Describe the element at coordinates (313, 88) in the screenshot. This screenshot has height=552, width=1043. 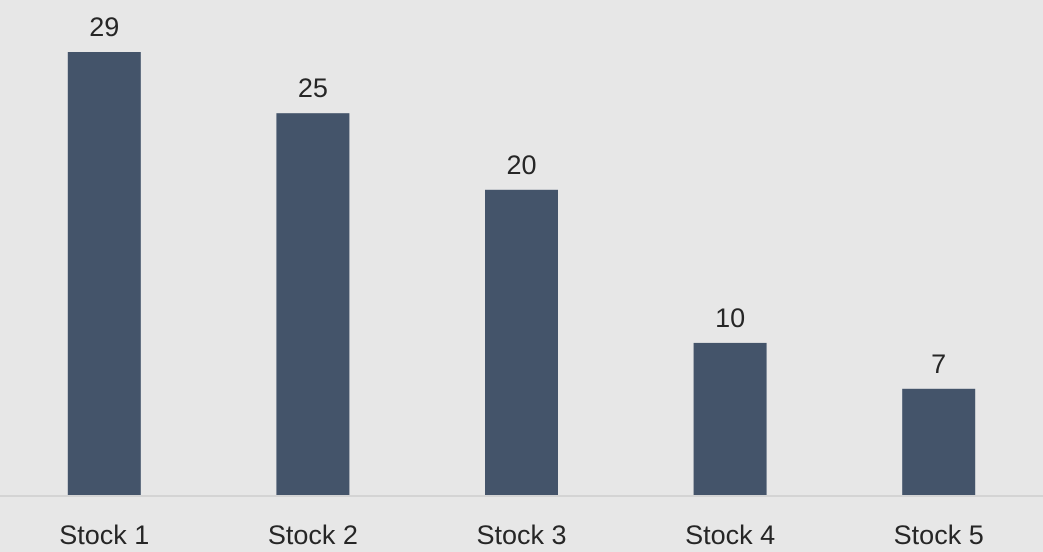
I see `data-label-stock-2: 25` at that location.